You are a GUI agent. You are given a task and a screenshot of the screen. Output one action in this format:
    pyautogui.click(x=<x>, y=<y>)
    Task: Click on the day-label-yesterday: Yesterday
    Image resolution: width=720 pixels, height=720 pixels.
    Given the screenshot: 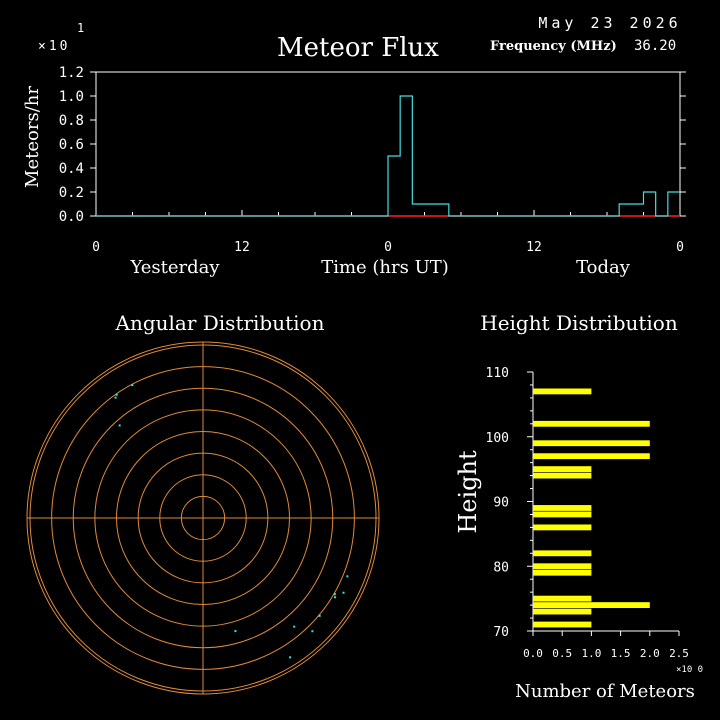 What is the action you would take?
    pyautogui.click(x=174, y=267)
    